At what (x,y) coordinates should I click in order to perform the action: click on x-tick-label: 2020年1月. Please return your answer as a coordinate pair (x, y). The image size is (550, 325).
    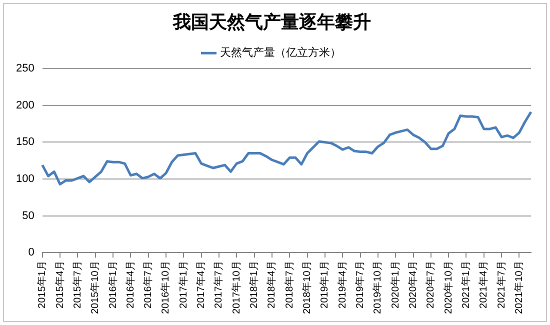
    Looking at the image, I should click on (395, 284).